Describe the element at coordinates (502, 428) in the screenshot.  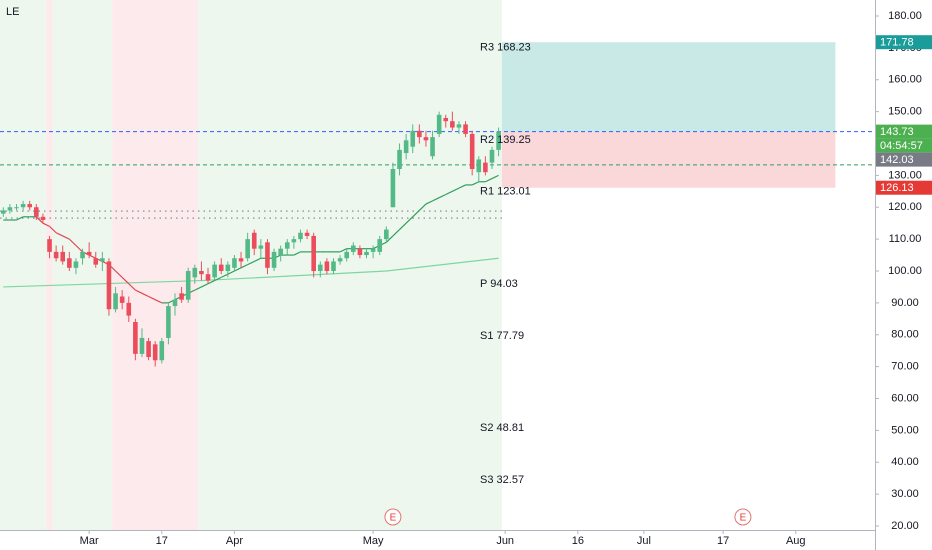
I see `pivot-label: S2 48.81` at that location.